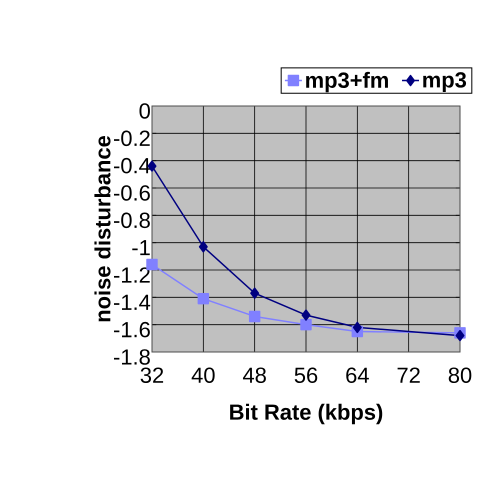 The width and height of the screenshot is (484, 497). What do you see at coordinates (203, 375) in the screenshot?
I see `x-tick-label: 40` at bounding box center [203, 375].